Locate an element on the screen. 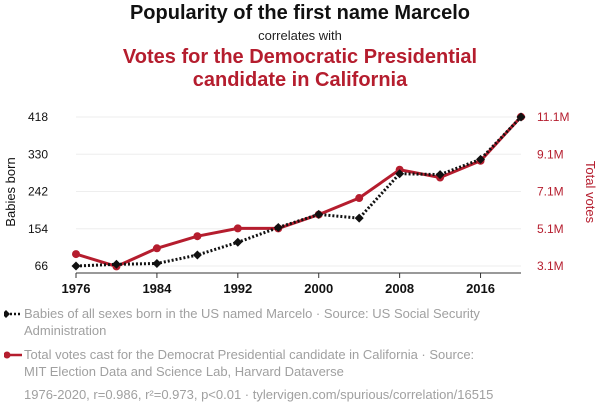 The image size is (600, 414). right-tick-label: 11.1M is located at coordinates (553, 117).